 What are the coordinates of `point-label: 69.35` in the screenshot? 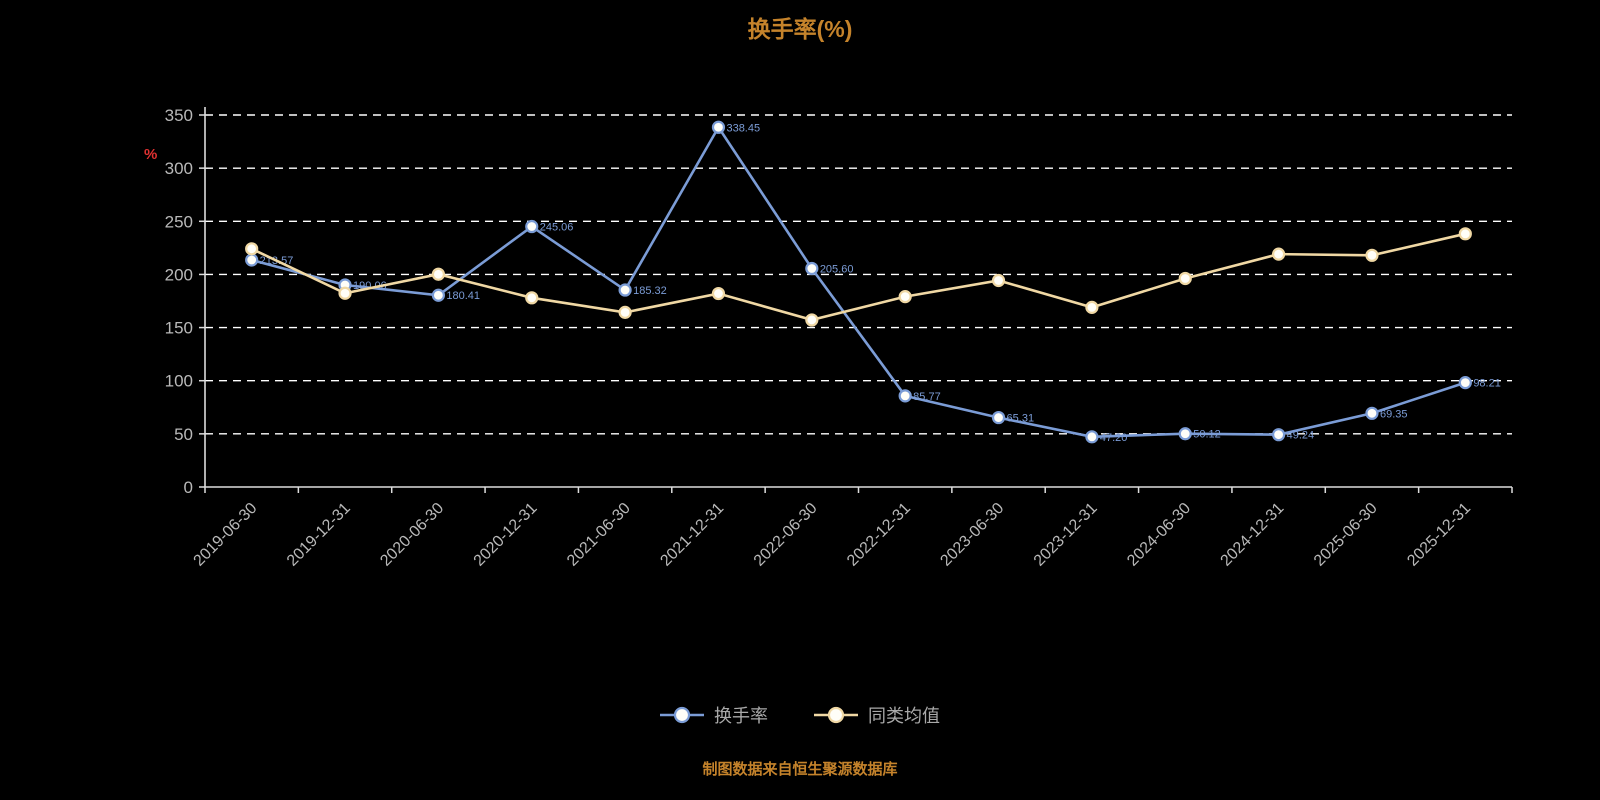 It's located at (1394, 414).